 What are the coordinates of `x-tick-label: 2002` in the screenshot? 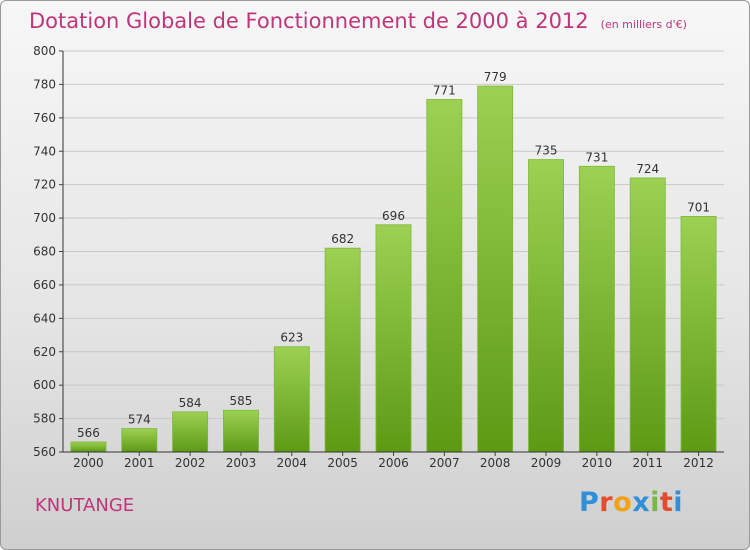 It's located at (190, 463).